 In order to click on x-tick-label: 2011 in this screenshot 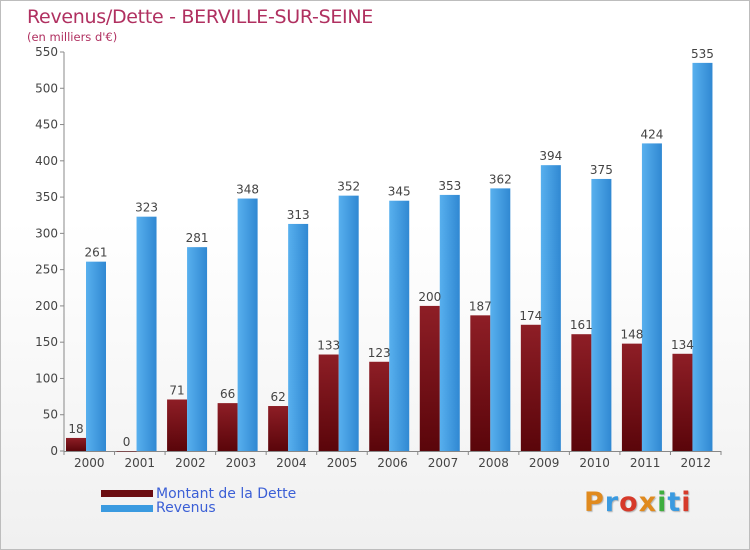, I will do `click(645, 463)`.